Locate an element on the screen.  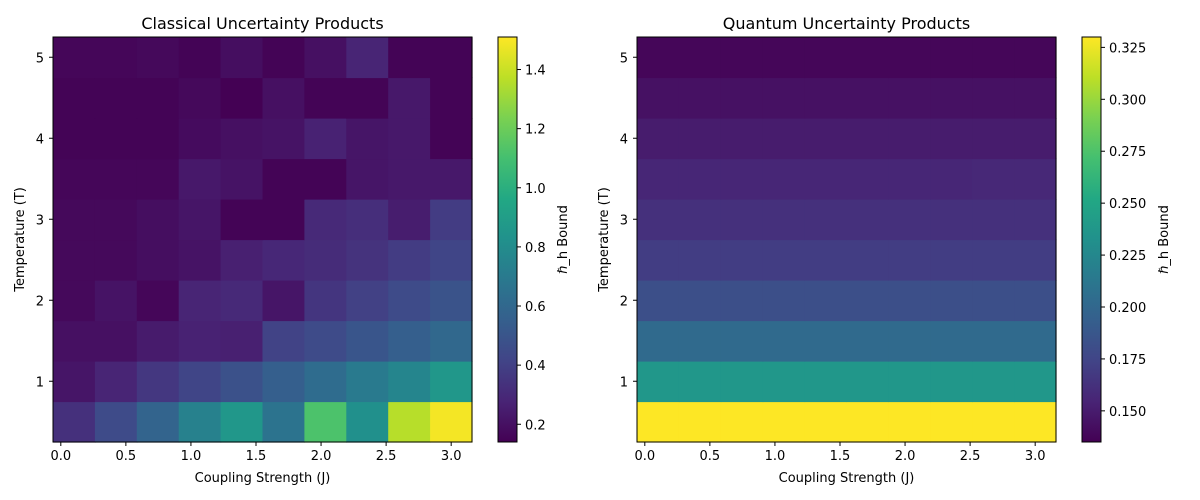
colorbar is located at coordinates (507, 239).